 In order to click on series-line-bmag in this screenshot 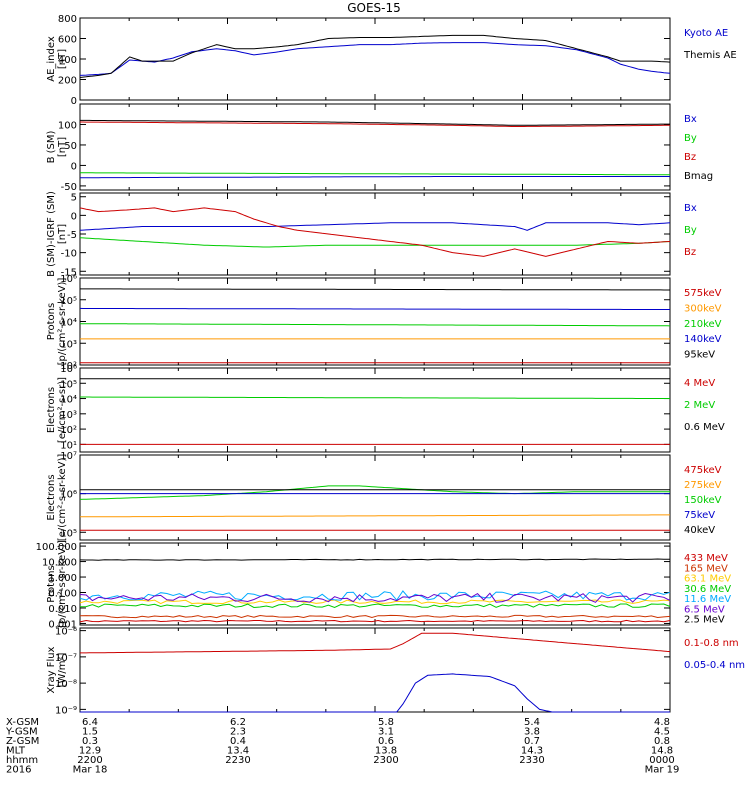, I will do `click(375, 122)`.